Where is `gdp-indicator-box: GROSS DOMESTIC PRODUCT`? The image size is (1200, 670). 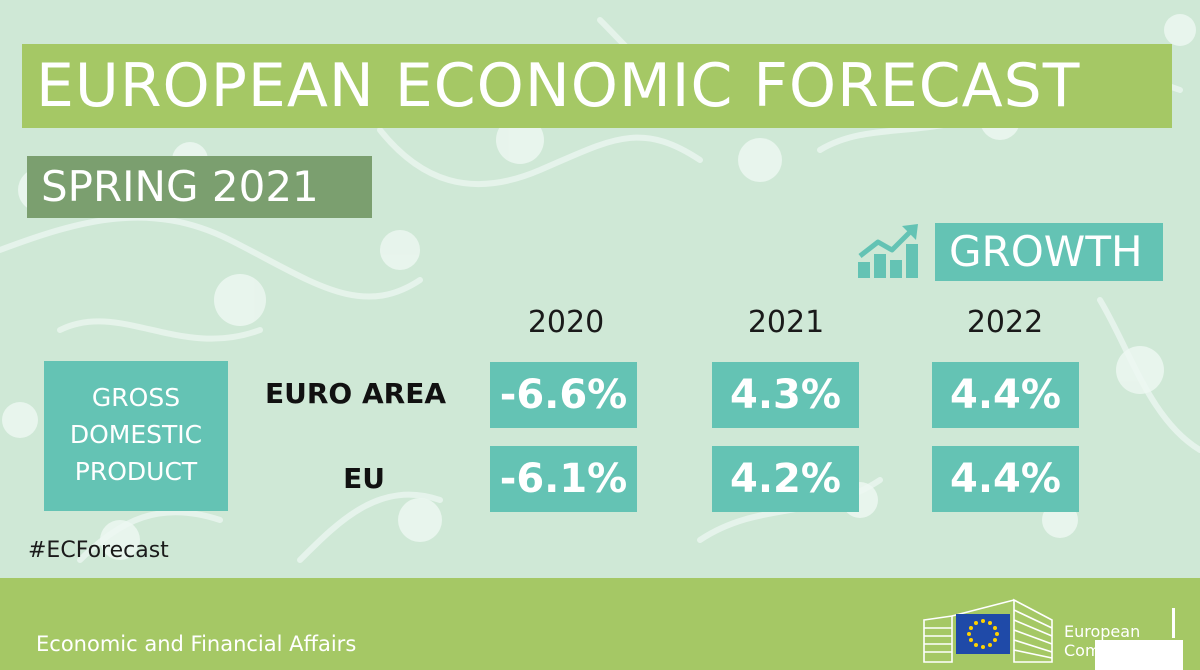 gdp-indicator-box: GROSS DOMESTIC PRODUCT is located at coordinates (136, 436).